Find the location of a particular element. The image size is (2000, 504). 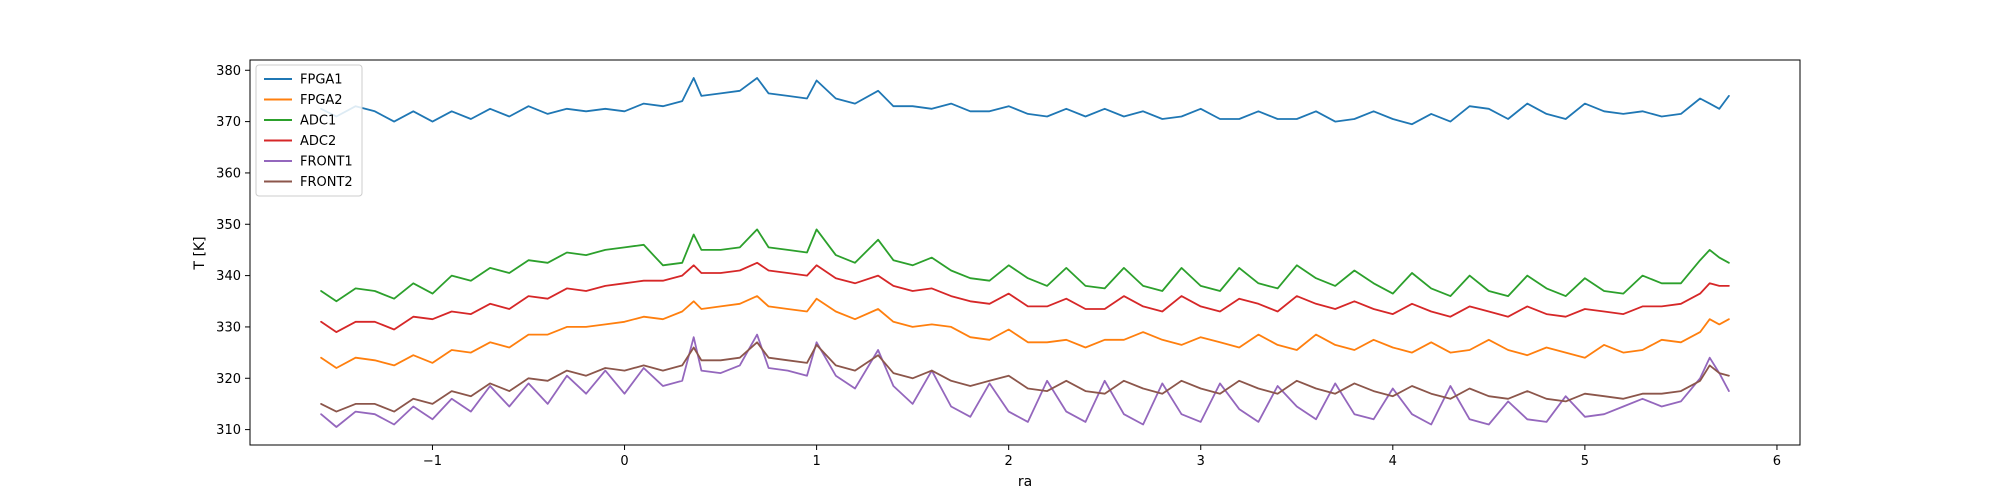

x-tick-label: 3 is located at coordinates (1201, 461).